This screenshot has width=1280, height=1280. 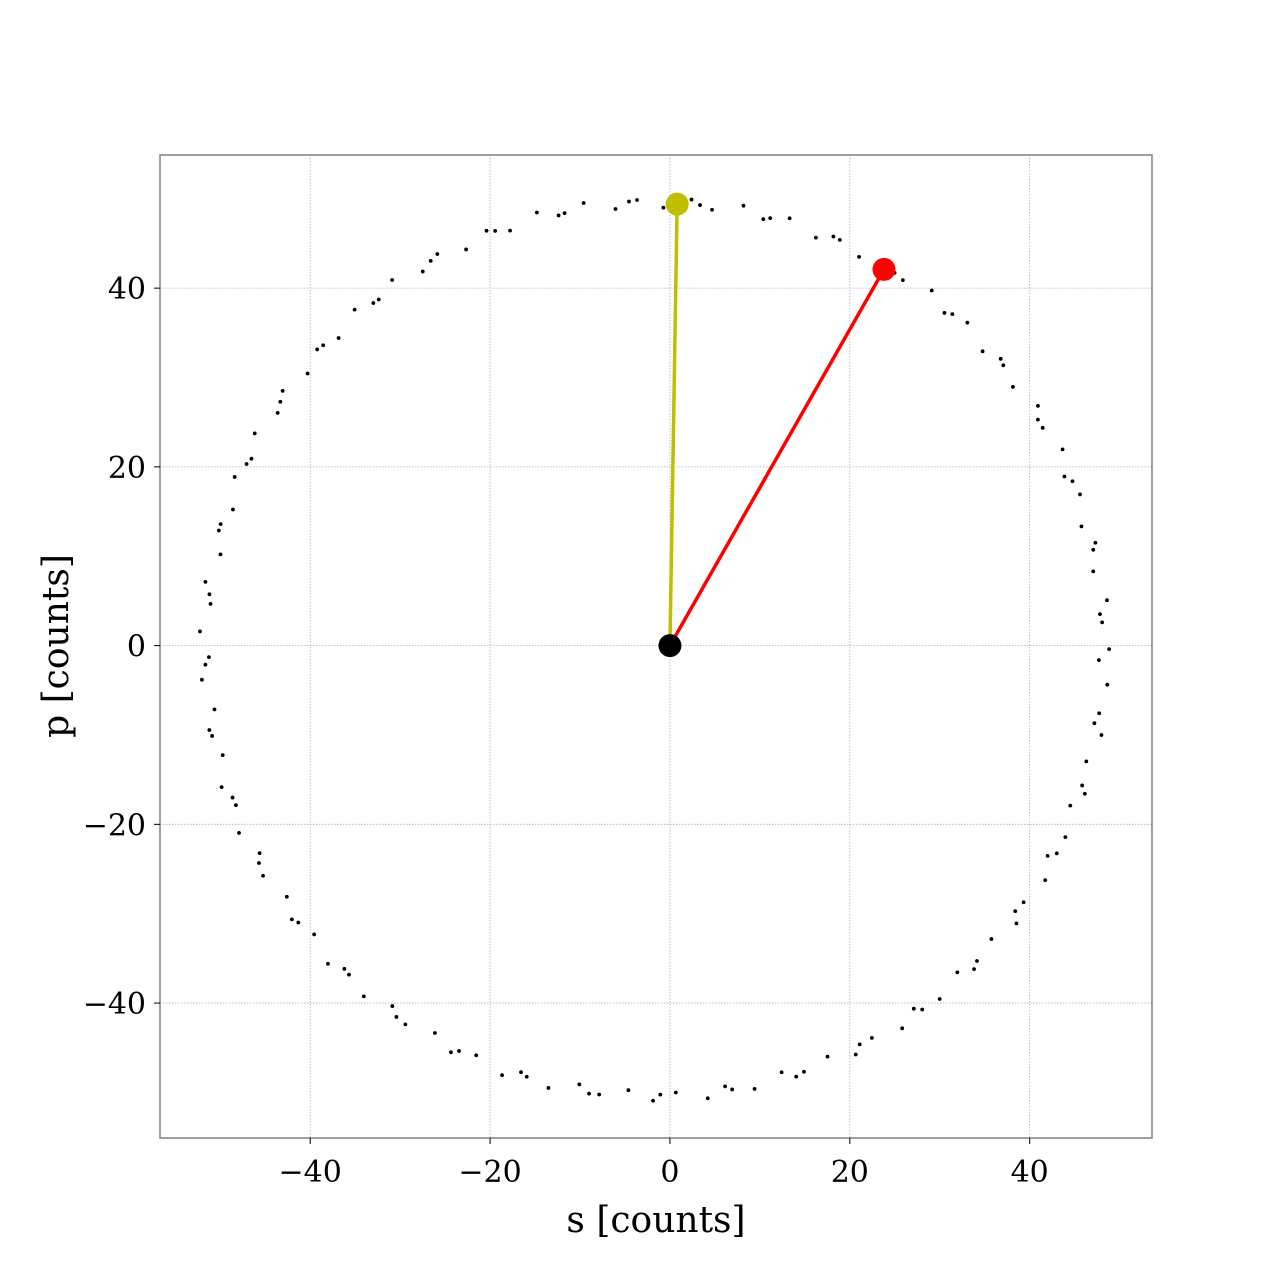 What do you see at coordinates (121, 647) in the screenshot?
I see `y-ticks: −40 −20 0 20 40` at bounding box center [121, 647].